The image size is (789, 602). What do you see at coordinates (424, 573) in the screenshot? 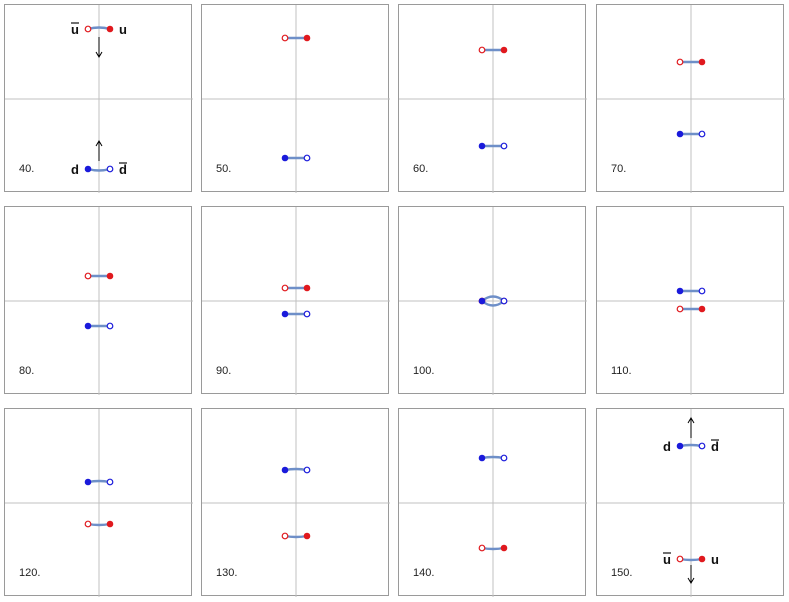
I see `frame-number: 140.` at bounding box center [424, 573].